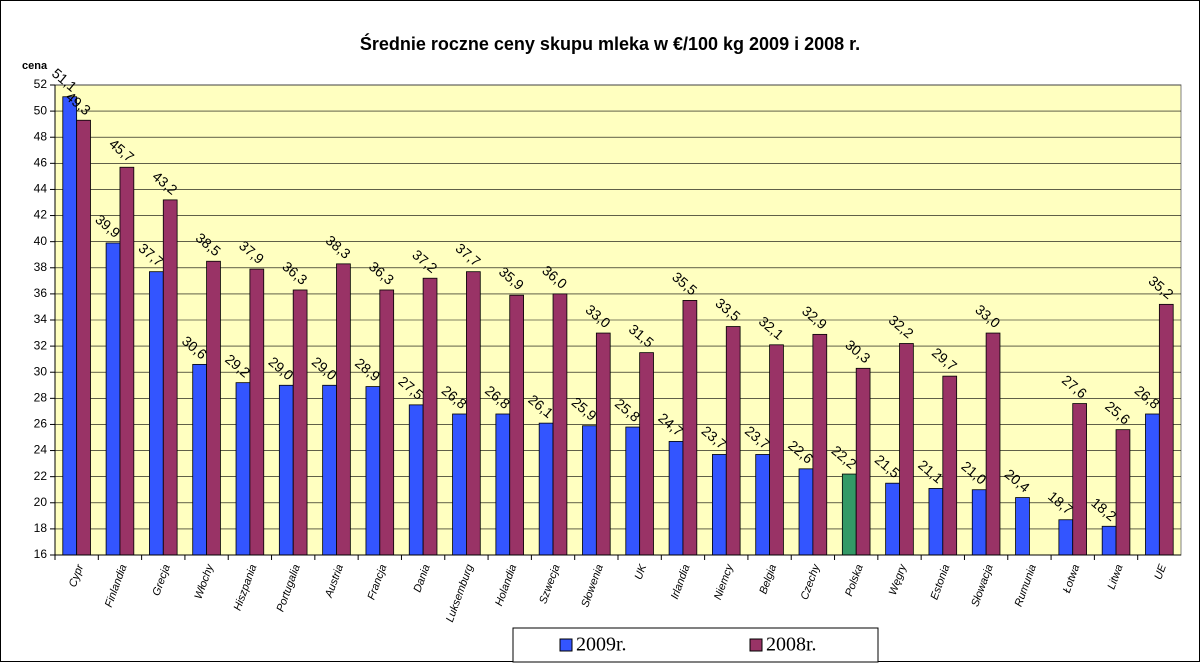  I want to click on y-tick-label: 38, so click(41, 267).